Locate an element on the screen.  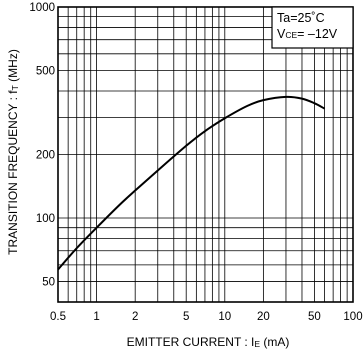
y-tick-label: 100 is located at coordinates (45, 219).